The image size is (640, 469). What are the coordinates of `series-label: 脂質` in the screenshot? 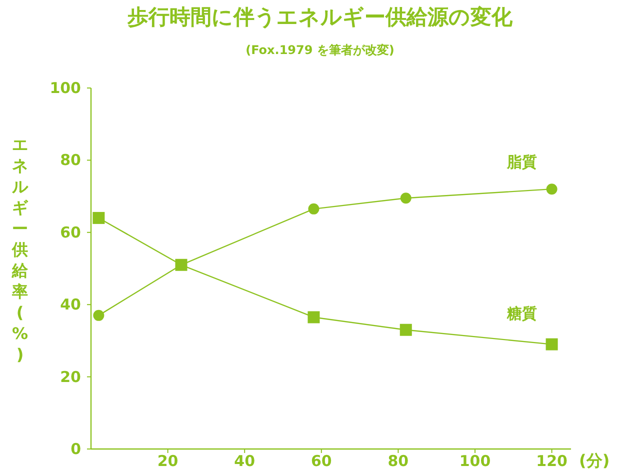 It's located at (521, 162).